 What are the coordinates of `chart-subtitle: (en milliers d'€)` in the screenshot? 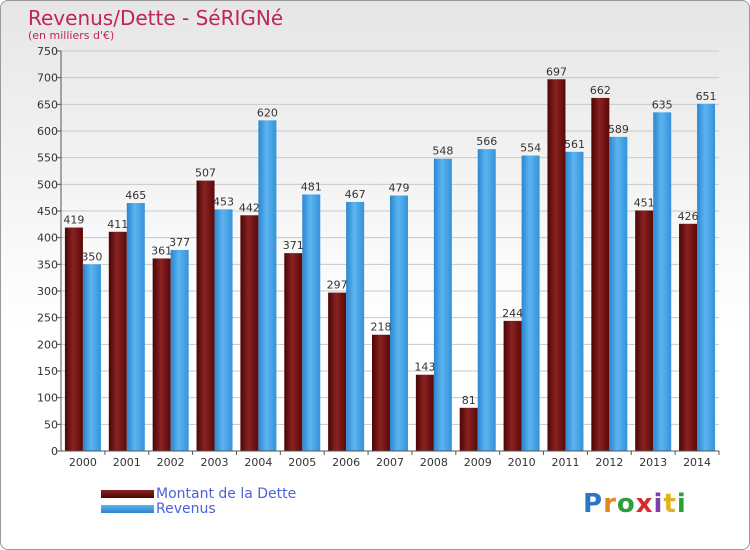 It's located at (71, 35).